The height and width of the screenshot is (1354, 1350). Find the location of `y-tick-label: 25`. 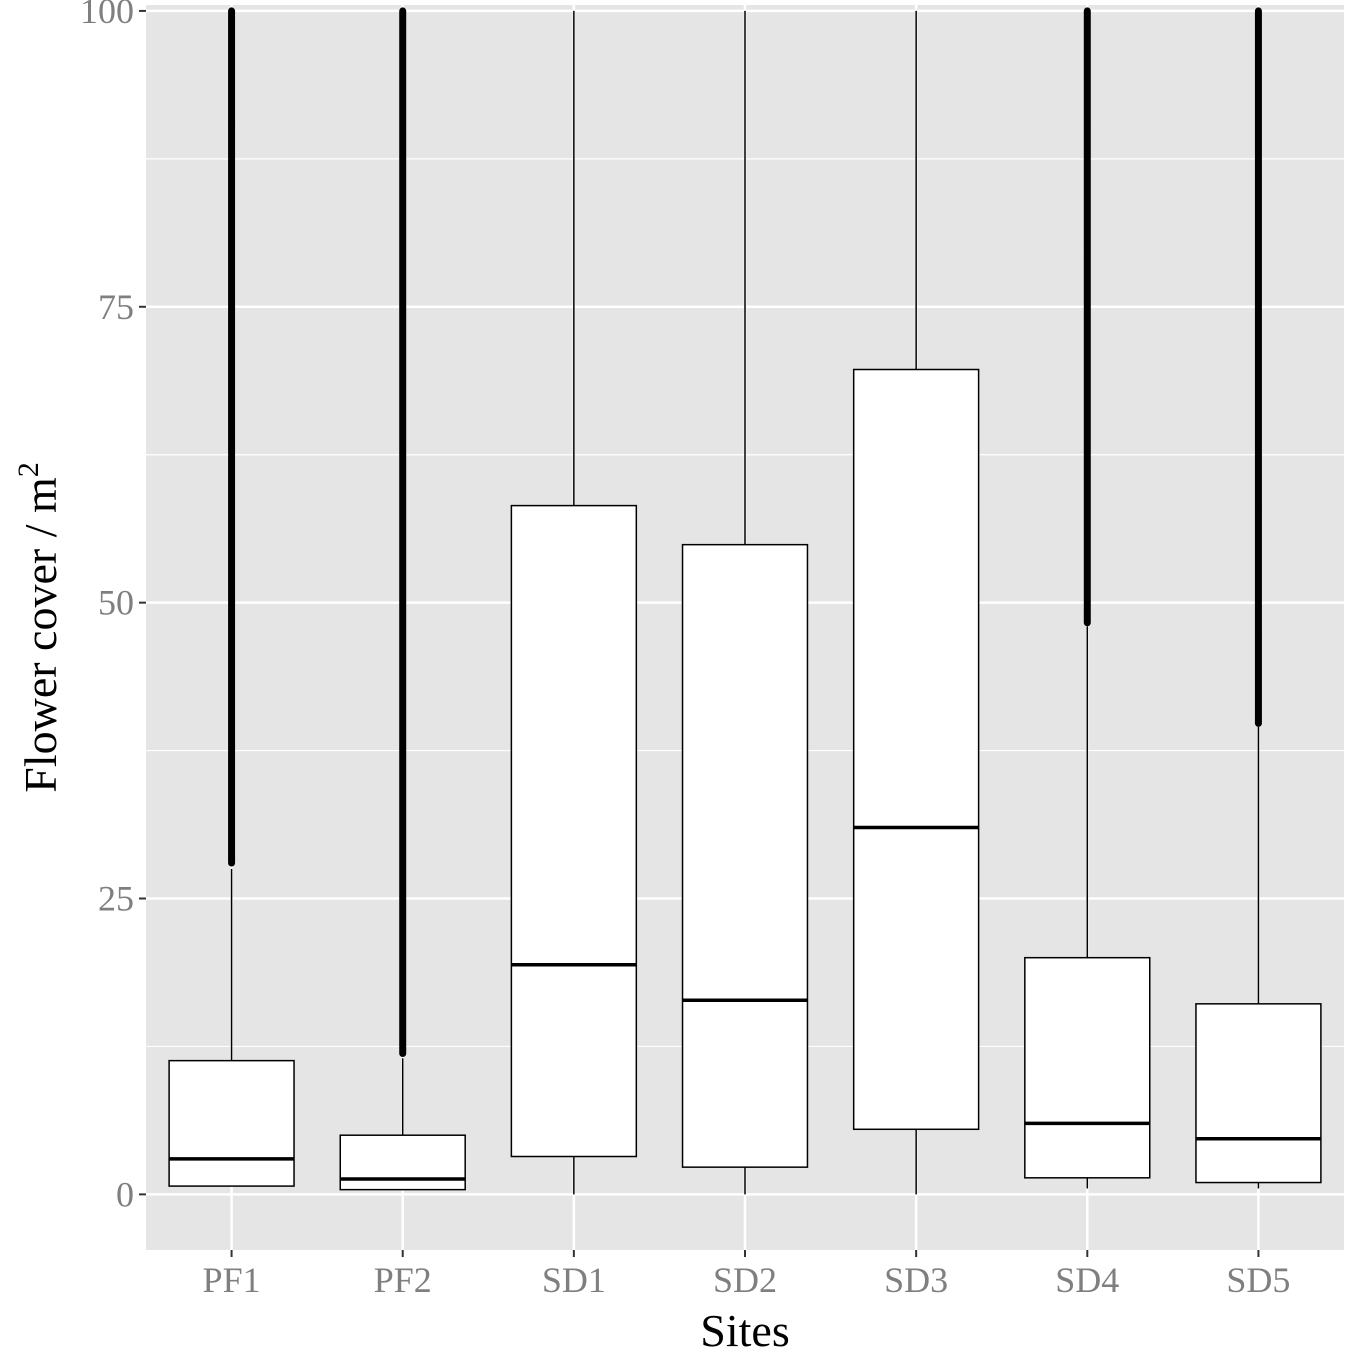

y-tick-label: 25 is located at coordinates (116, 899).